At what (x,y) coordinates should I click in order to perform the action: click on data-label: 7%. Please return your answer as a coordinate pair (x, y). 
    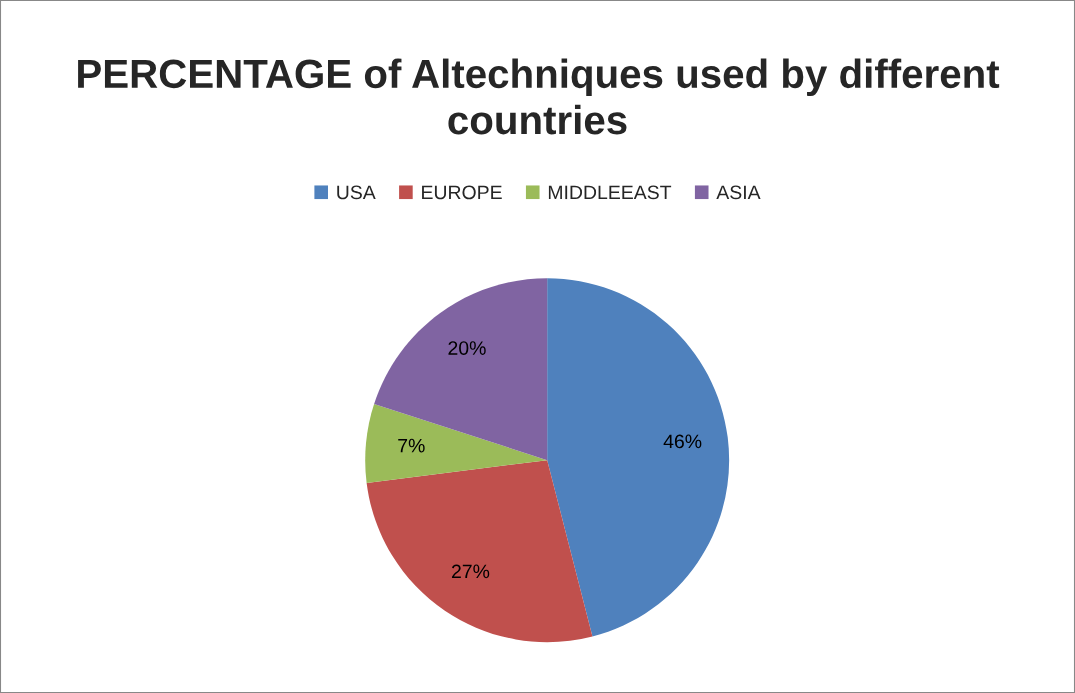
    Looking at the image, I should click on (411, 445).